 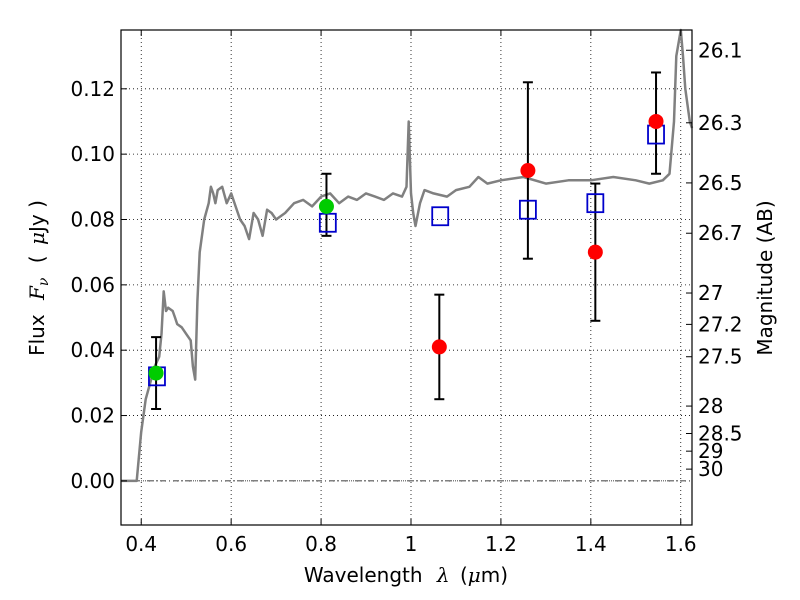 I want to click on x-axis-unit-open: (, so click(x=464, y=575).